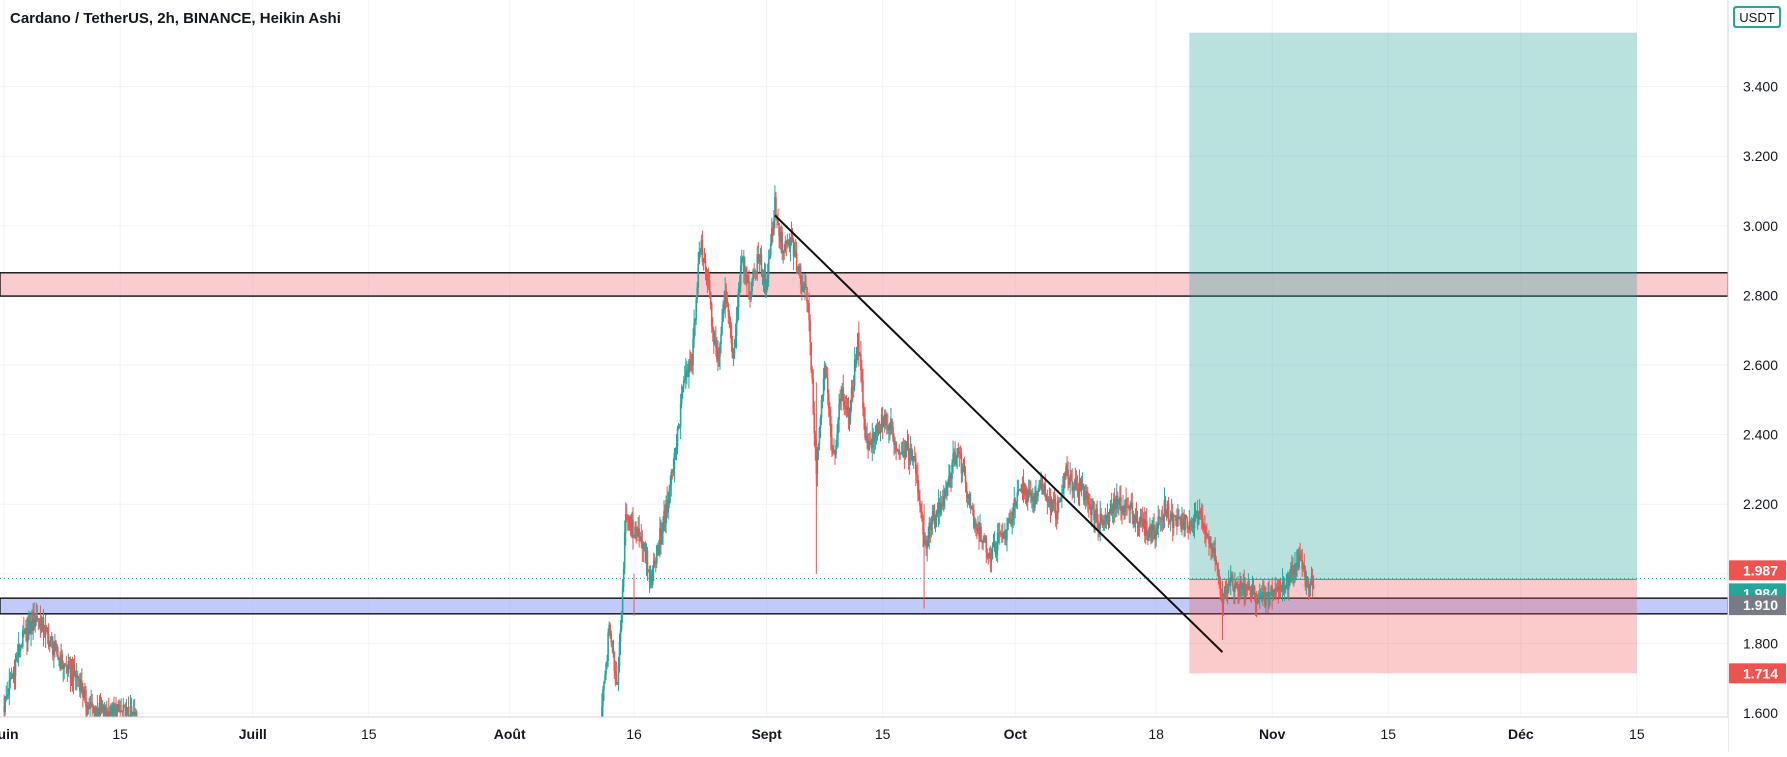  I want to click on x-tick-label: 16, so click(634, 734).